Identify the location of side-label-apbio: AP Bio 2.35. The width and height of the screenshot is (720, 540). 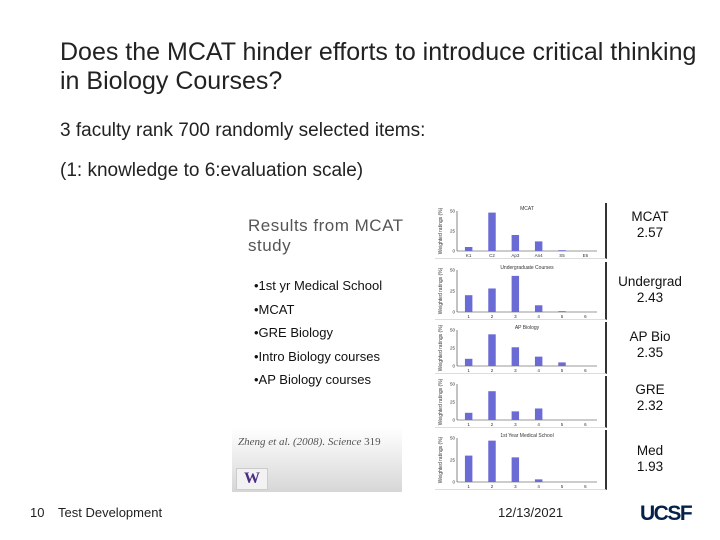
(650, 345).